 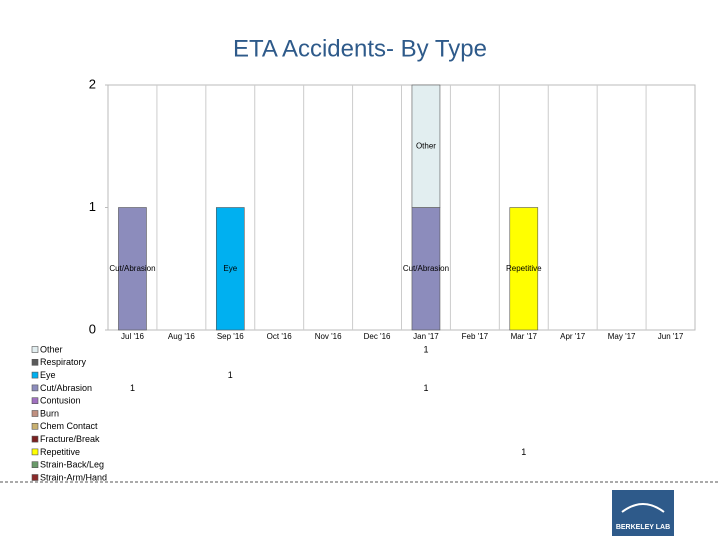 I want to click on x-tick-label: Mar '17, so click(x=524, y=336).